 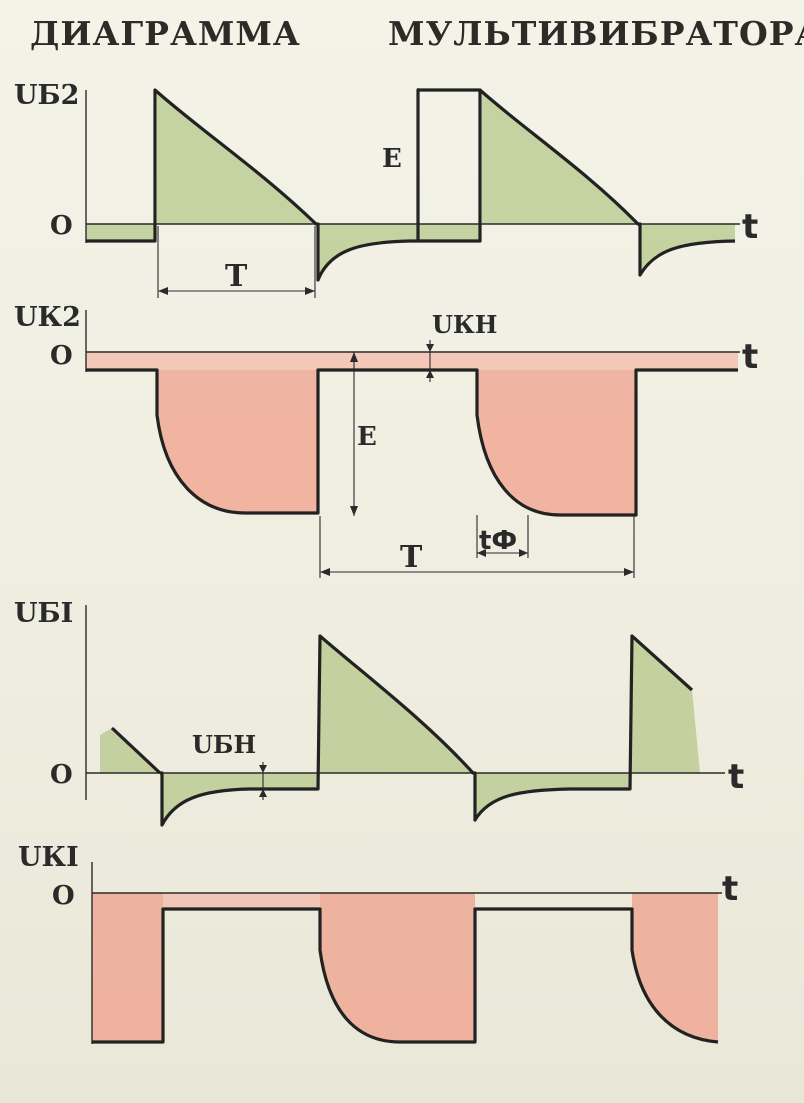 I want to click on uk2-period-label: T, so click(x=411, y=557).